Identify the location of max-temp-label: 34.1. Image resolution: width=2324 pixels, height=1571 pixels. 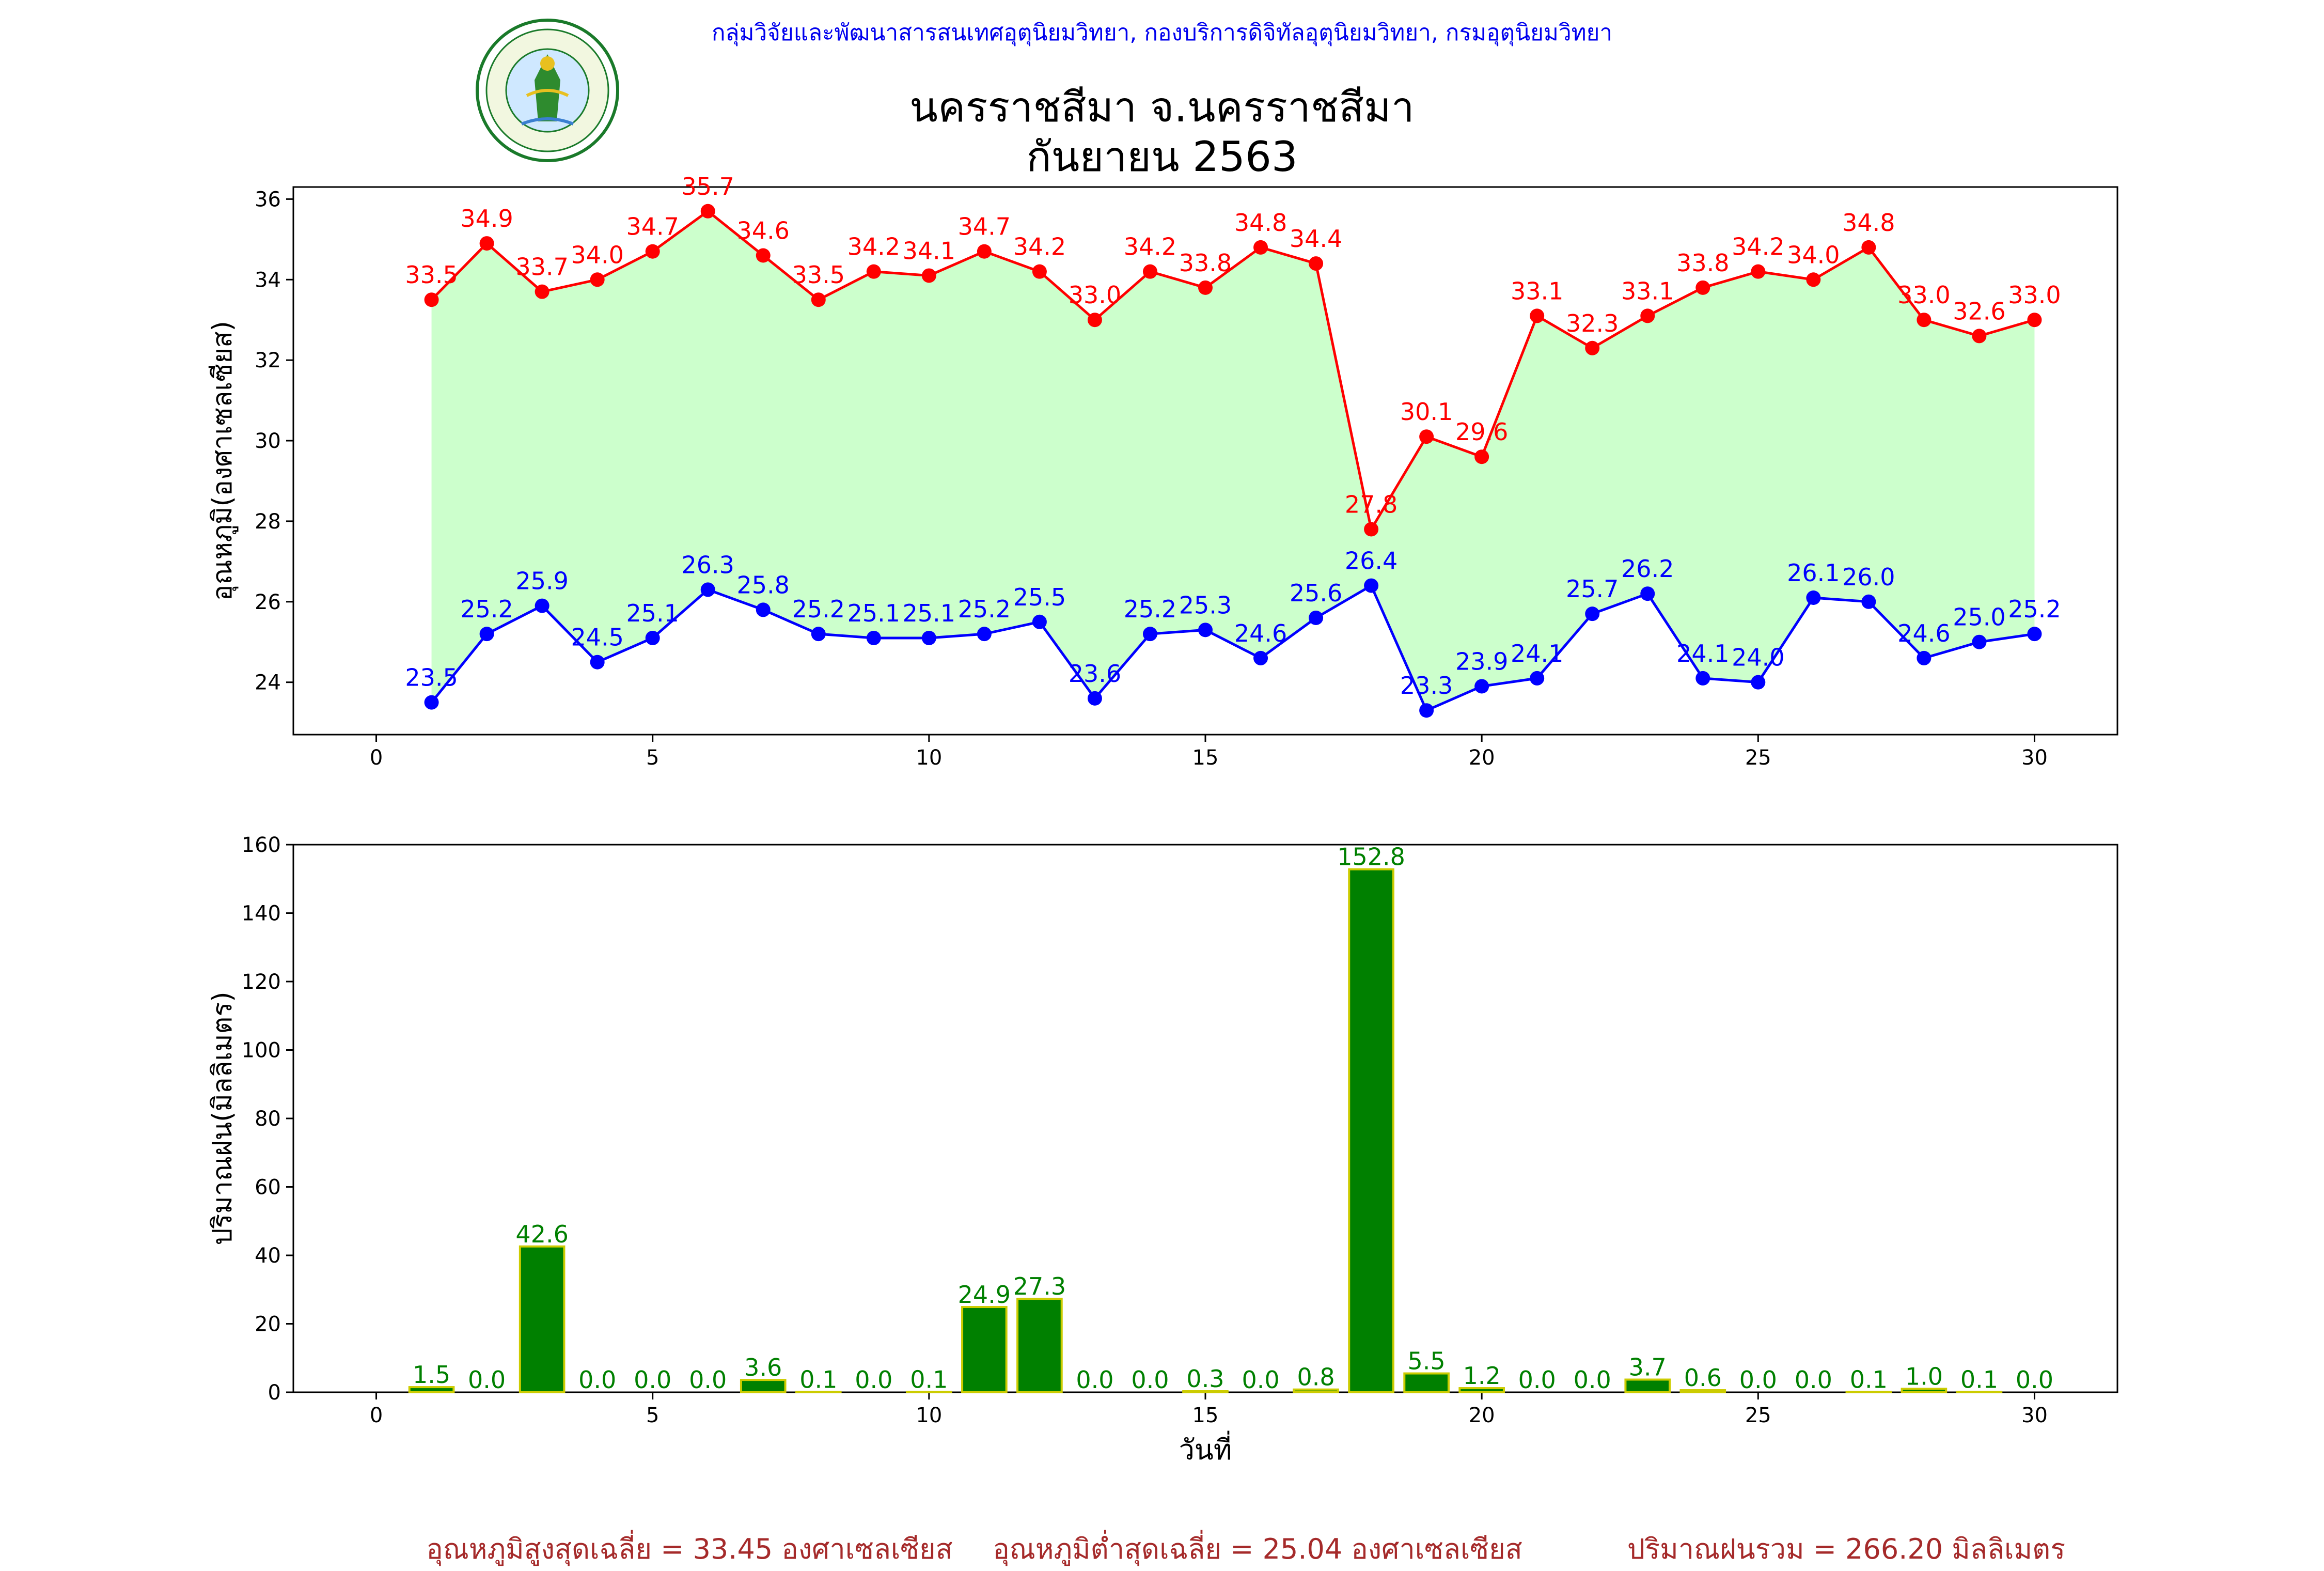
(929, 251).